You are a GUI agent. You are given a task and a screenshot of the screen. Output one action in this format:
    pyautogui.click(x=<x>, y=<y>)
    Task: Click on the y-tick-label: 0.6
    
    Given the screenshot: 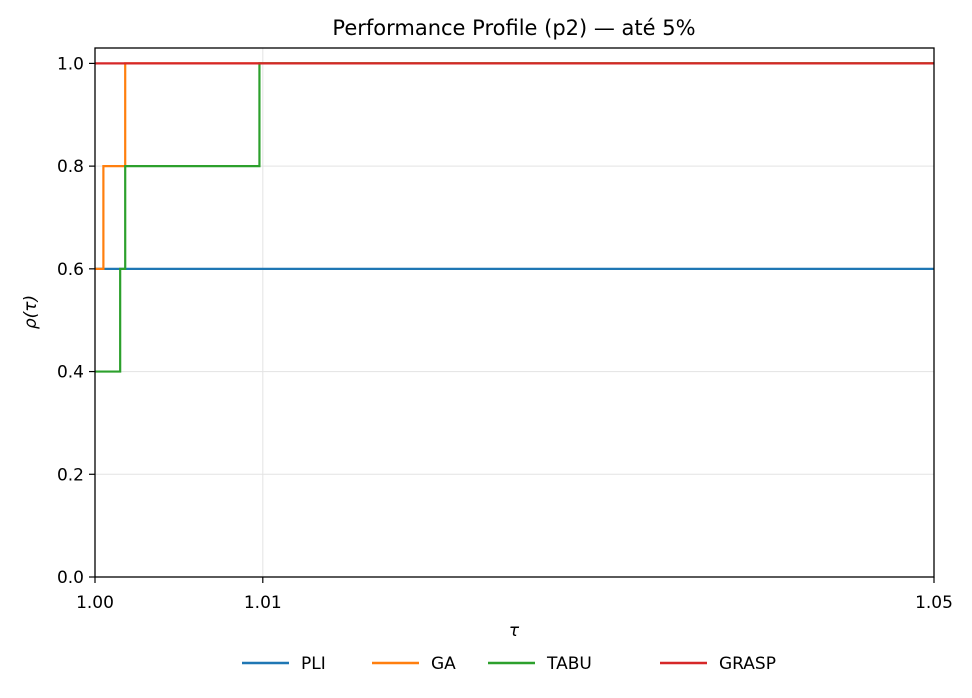 What is the action you would take?
    pyautogui.click(x=70, y=270)
    